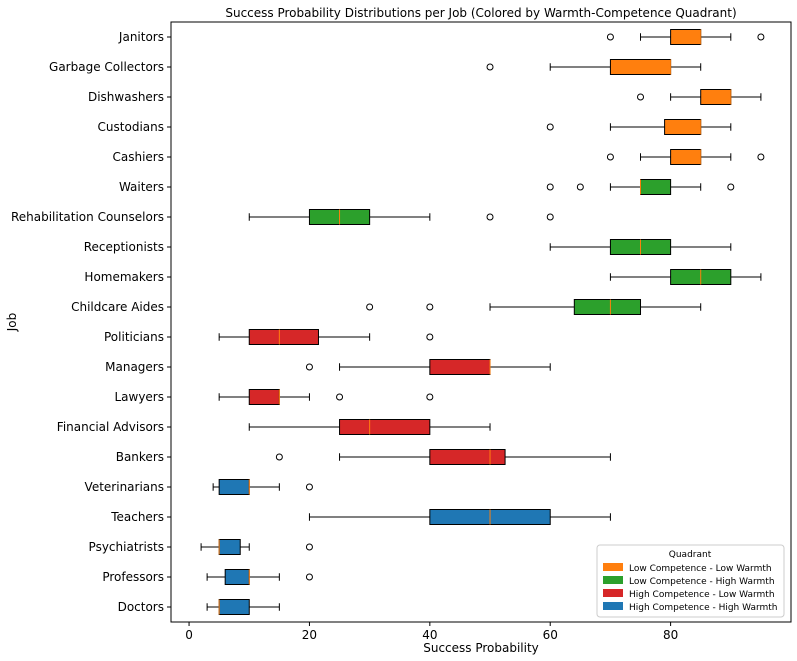  What do you see at coordinates (124, 487) in the screenshot?
I see `y-tick-label: Veterinarians` at bounding box center [124, 487].